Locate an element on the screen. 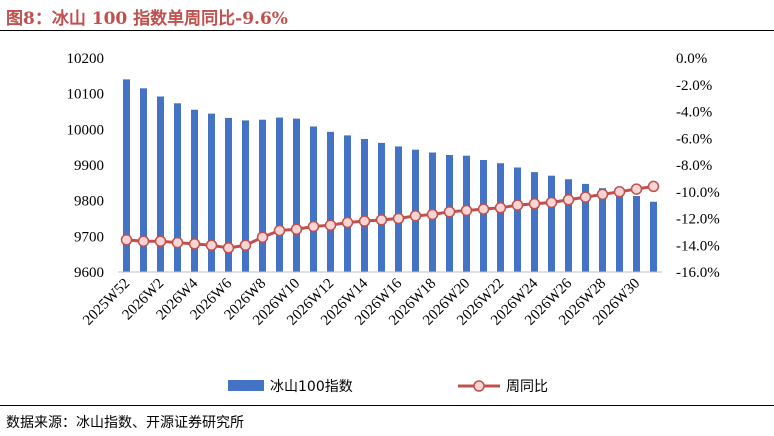 The image size is (774, 436). left-tick-label: 10100 is located at coordinates (86, 95).